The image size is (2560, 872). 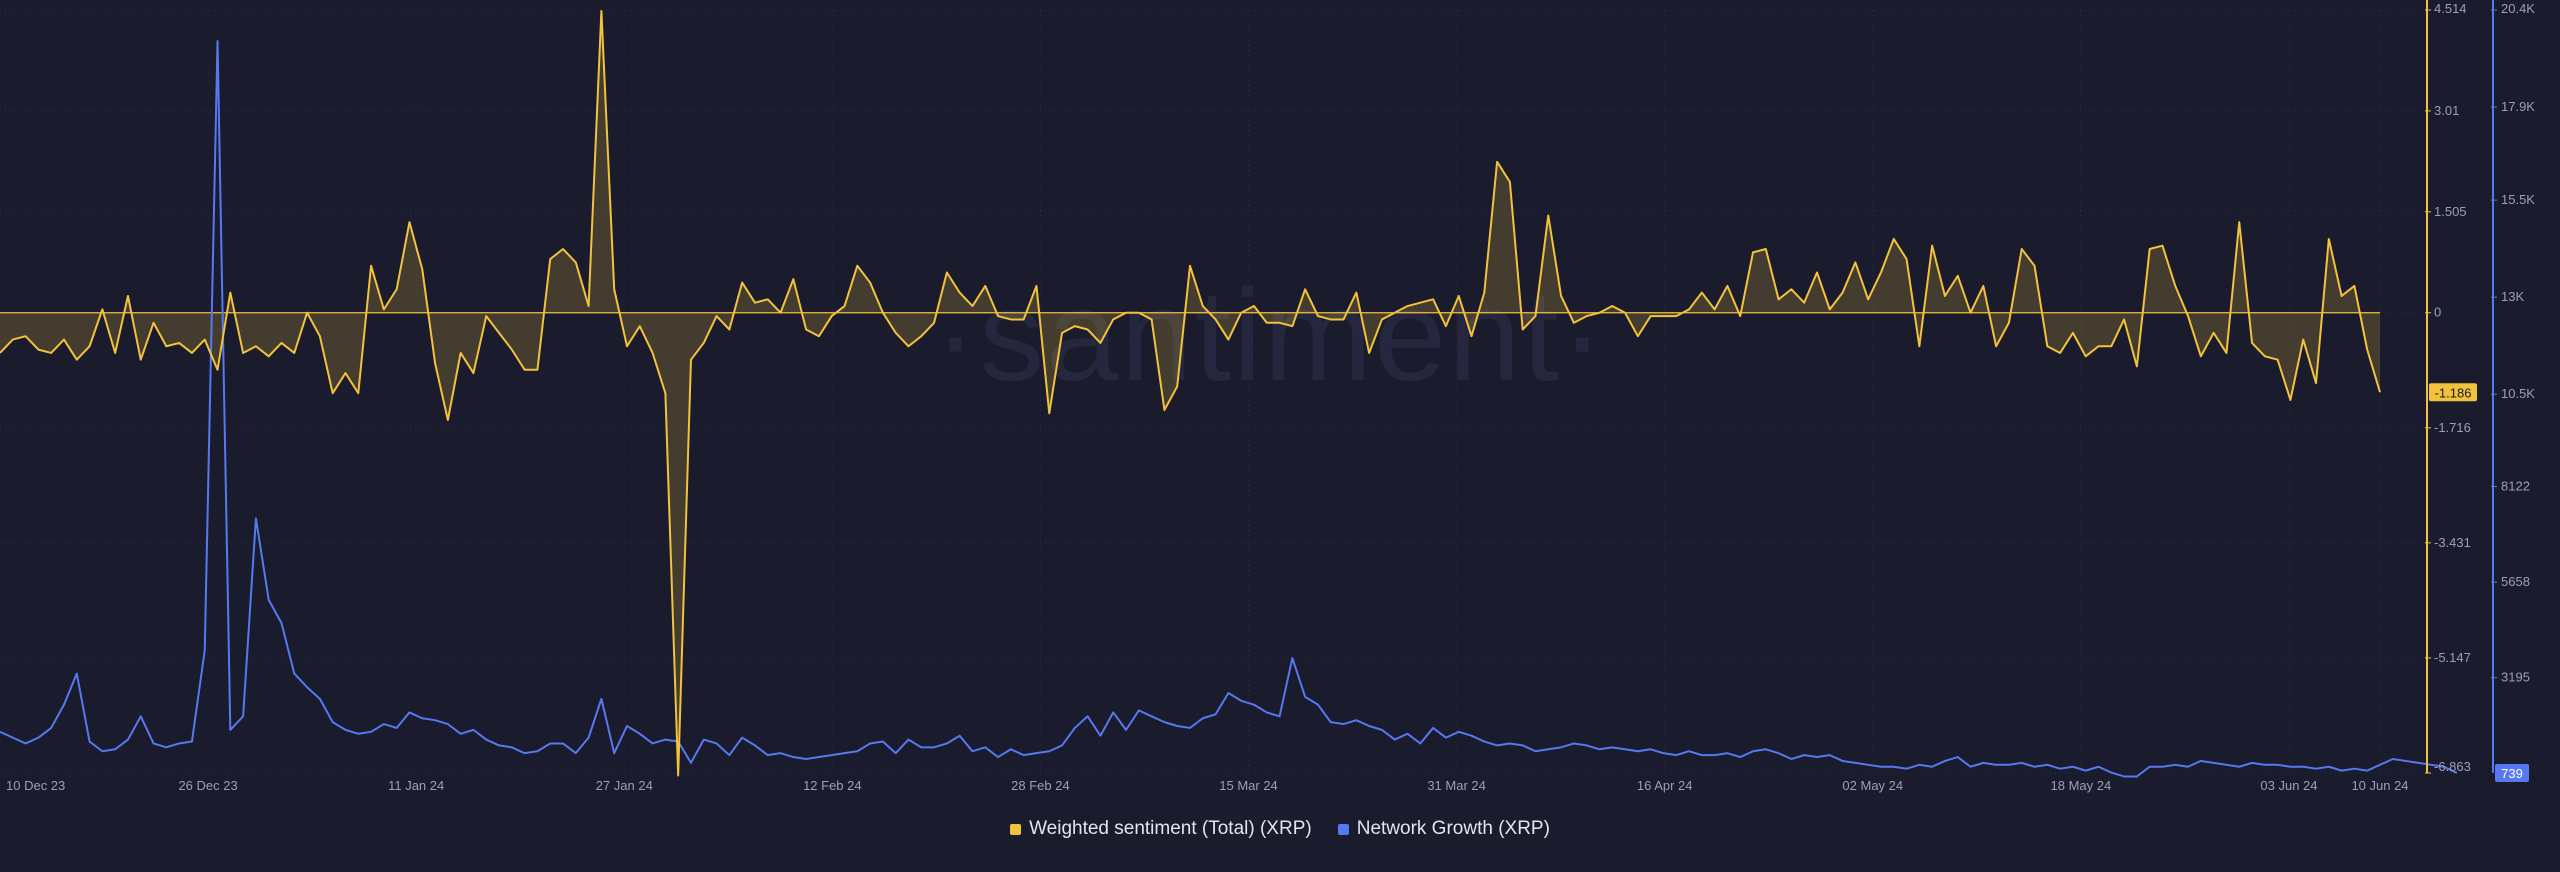 What do you see at coordinates (2452, 542) in the screenshot?
I see `left-axis-tick-label: -3.431` at bounding box center [2452, 542].